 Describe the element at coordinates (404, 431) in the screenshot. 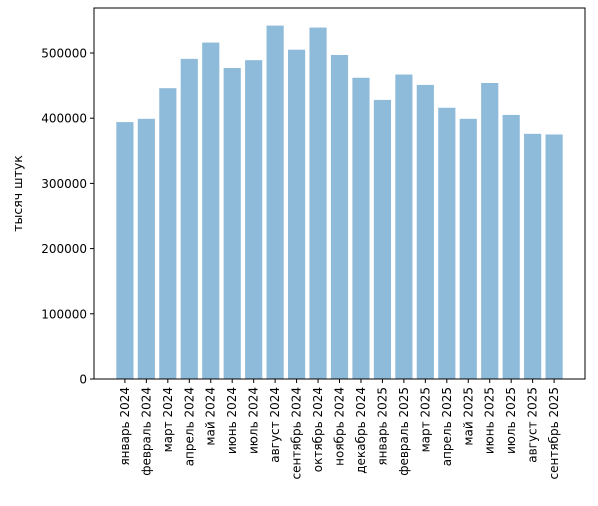

I see `x-tick-label: февраль 2025` at that location.